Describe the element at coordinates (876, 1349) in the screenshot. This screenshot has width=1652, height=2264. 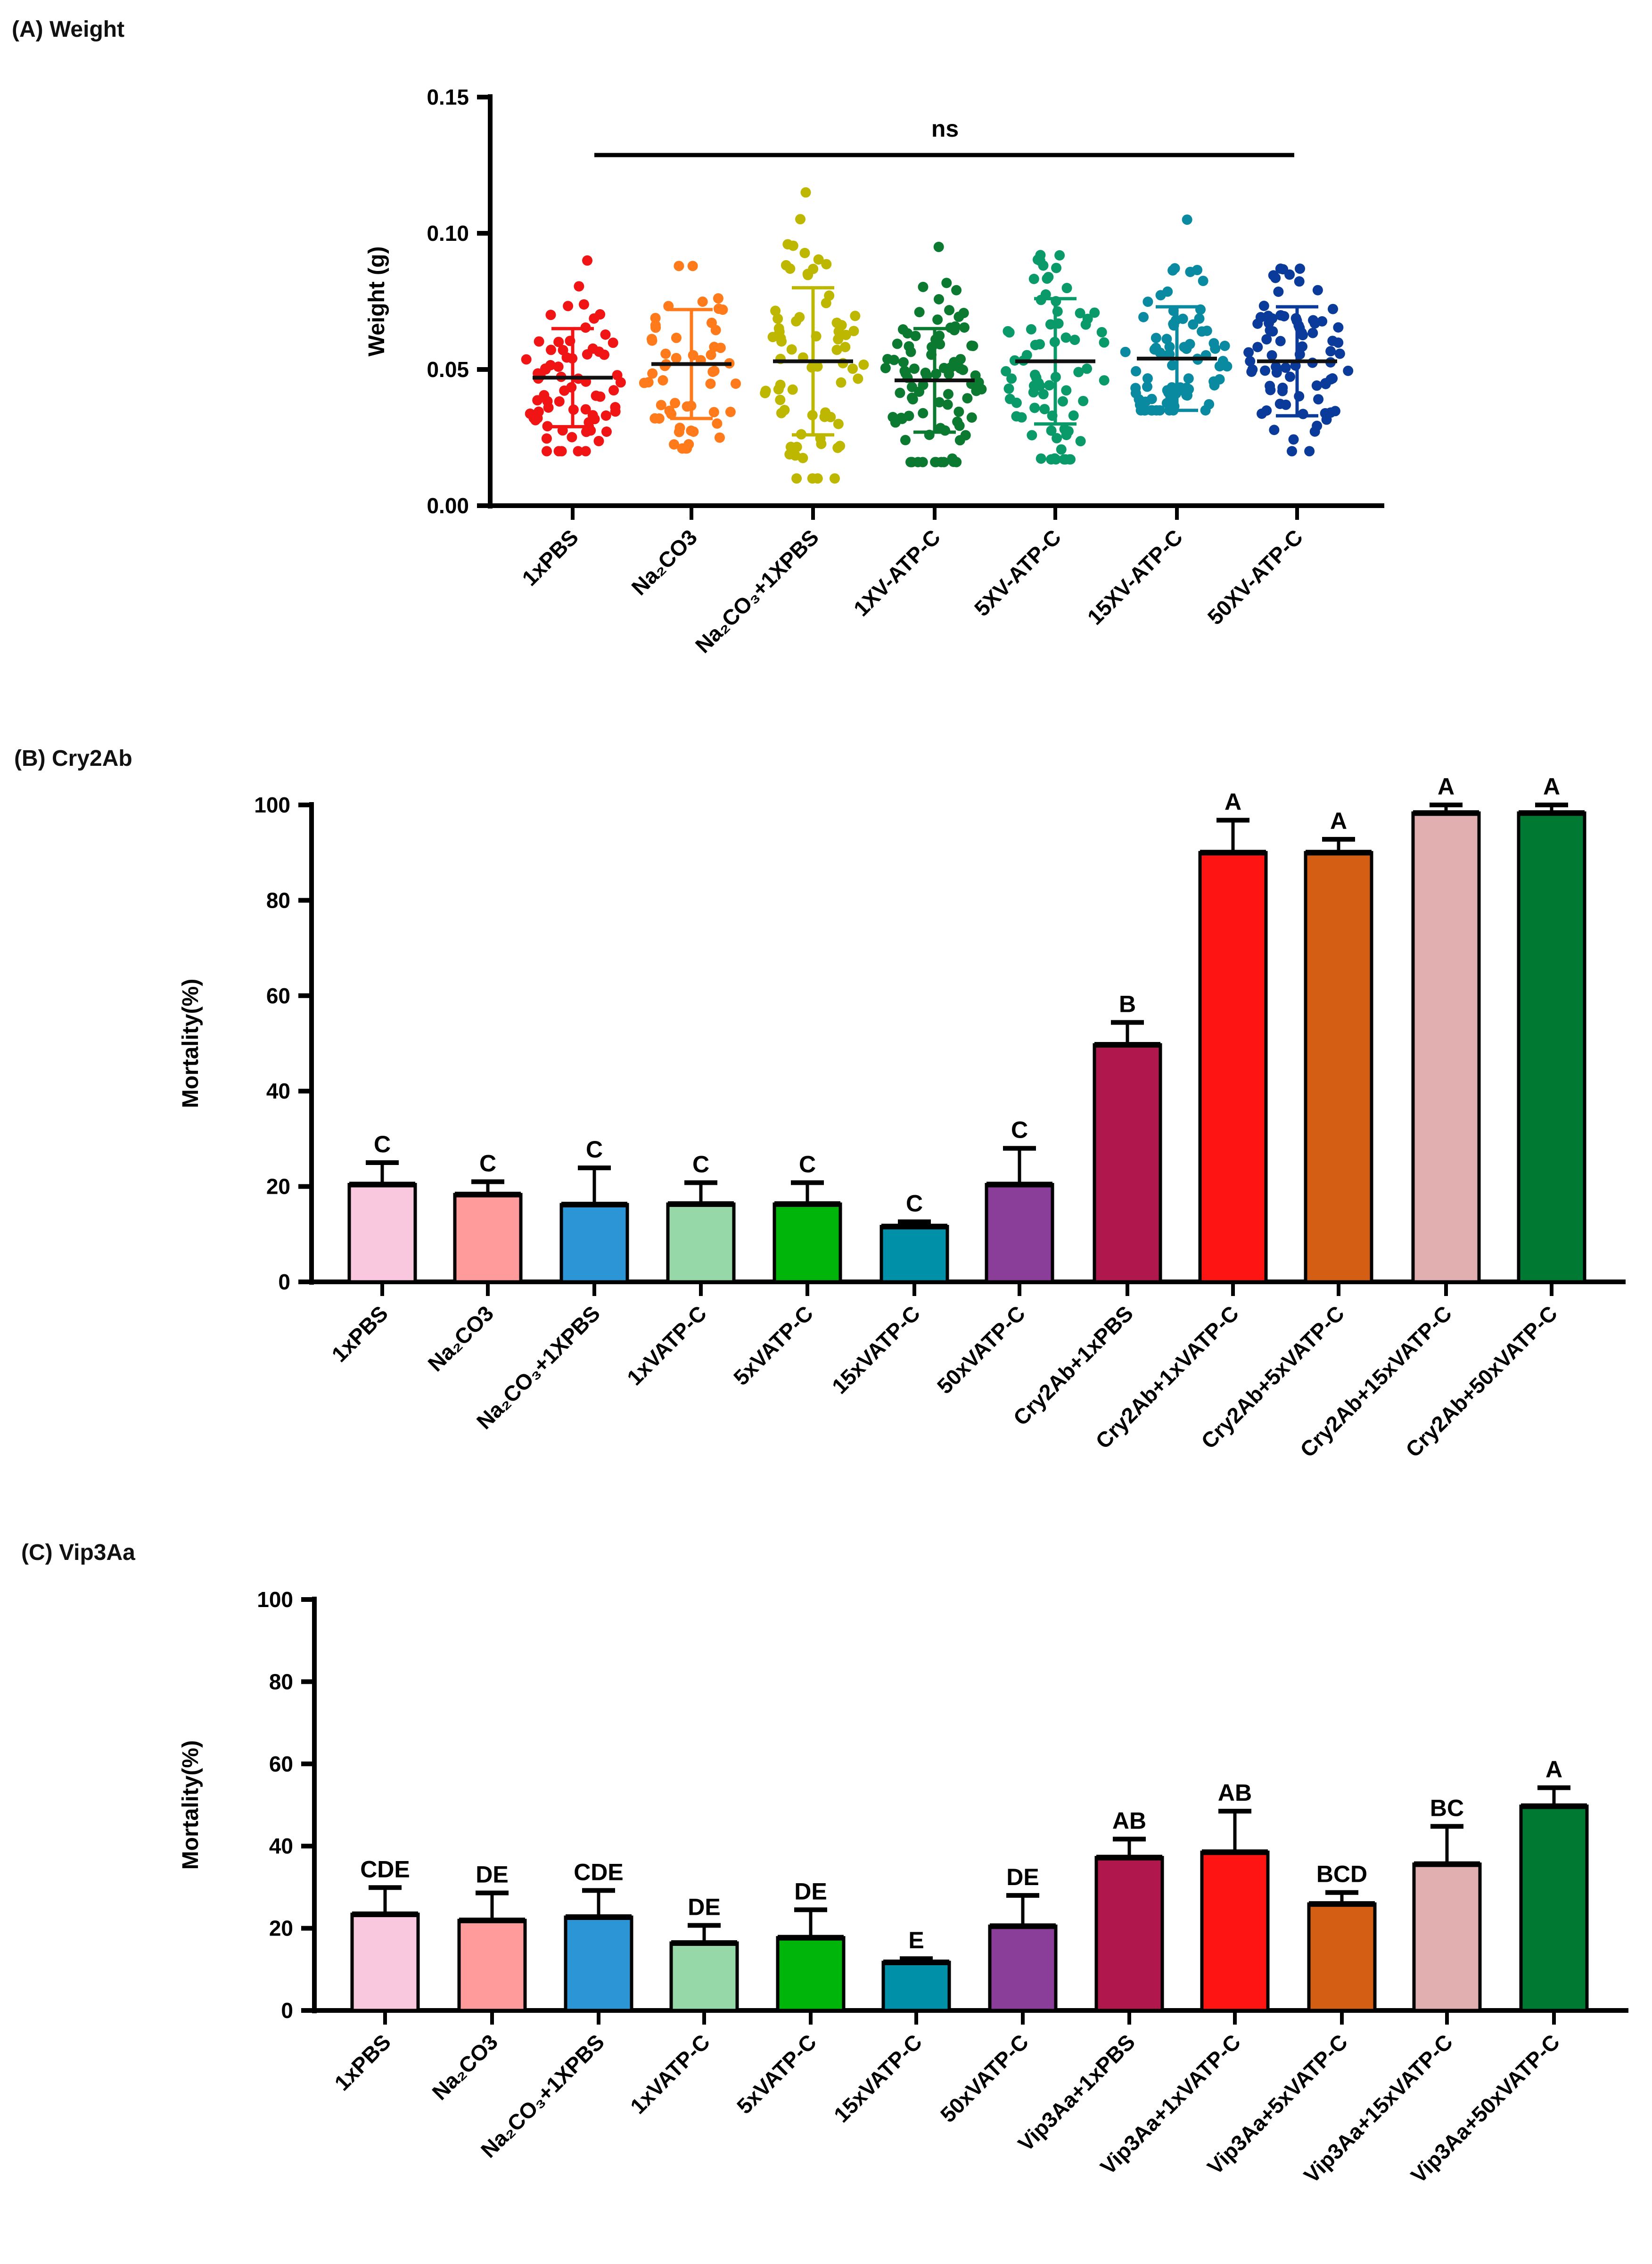
I see `x-tick-label: 15xVATP-C` at that location.